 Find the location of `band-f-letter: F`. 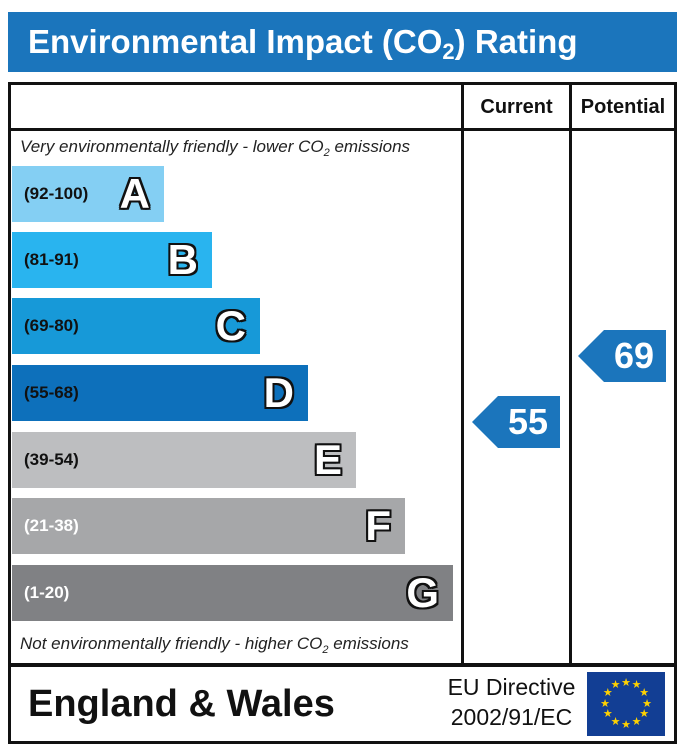

band-f-letter: F is located at coordinates (378, 525).